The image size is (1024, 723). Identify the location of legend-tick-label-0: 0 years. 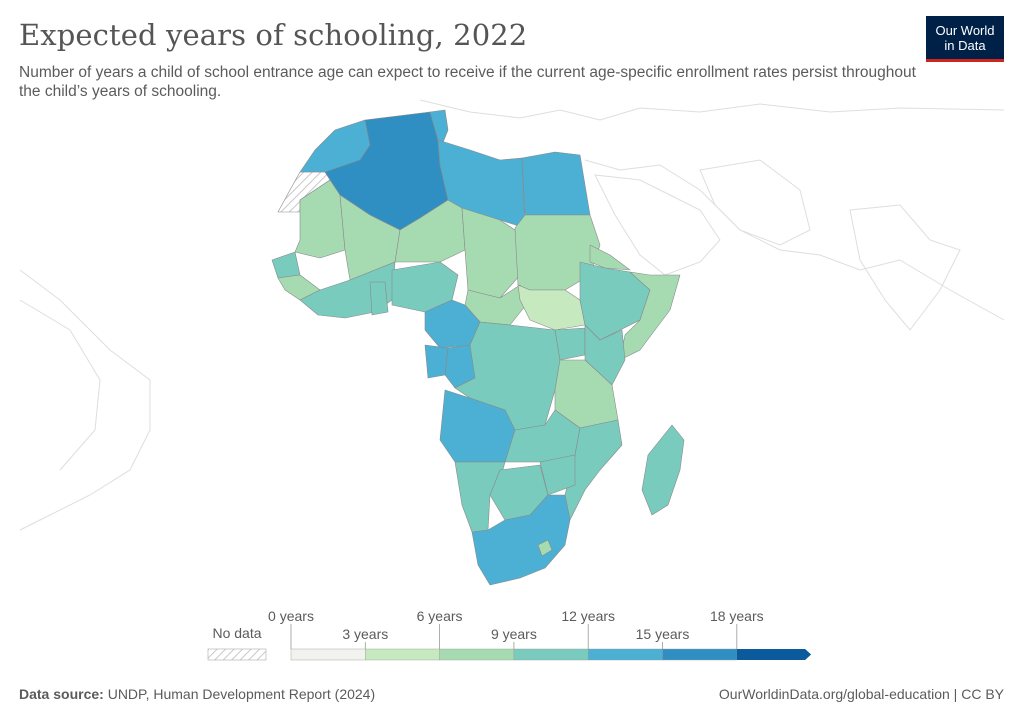
(291, 616).